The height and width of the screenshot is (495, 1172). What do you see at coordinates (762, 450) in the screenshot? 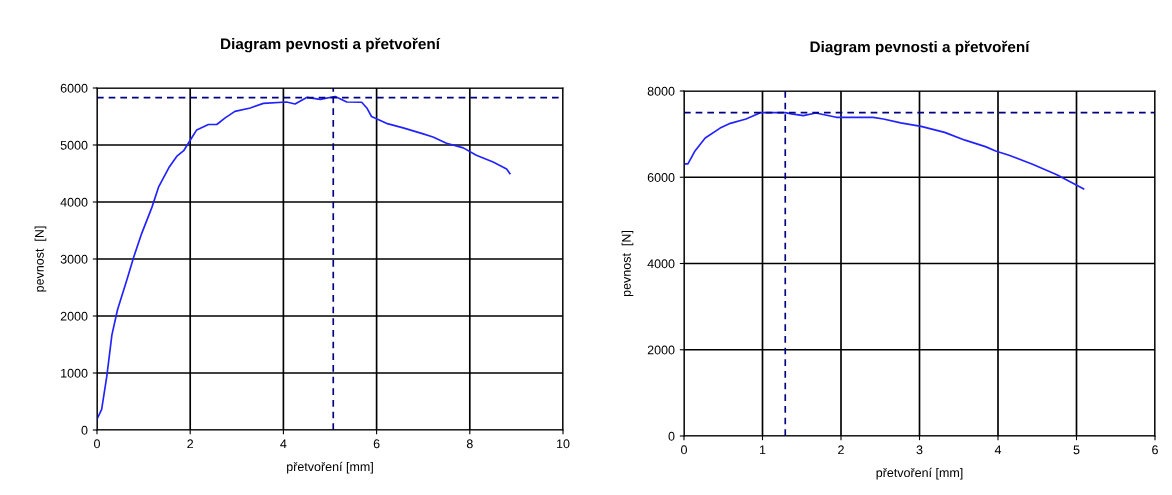
I see `x-tick-label: 1` at bounding box center [762, 450].